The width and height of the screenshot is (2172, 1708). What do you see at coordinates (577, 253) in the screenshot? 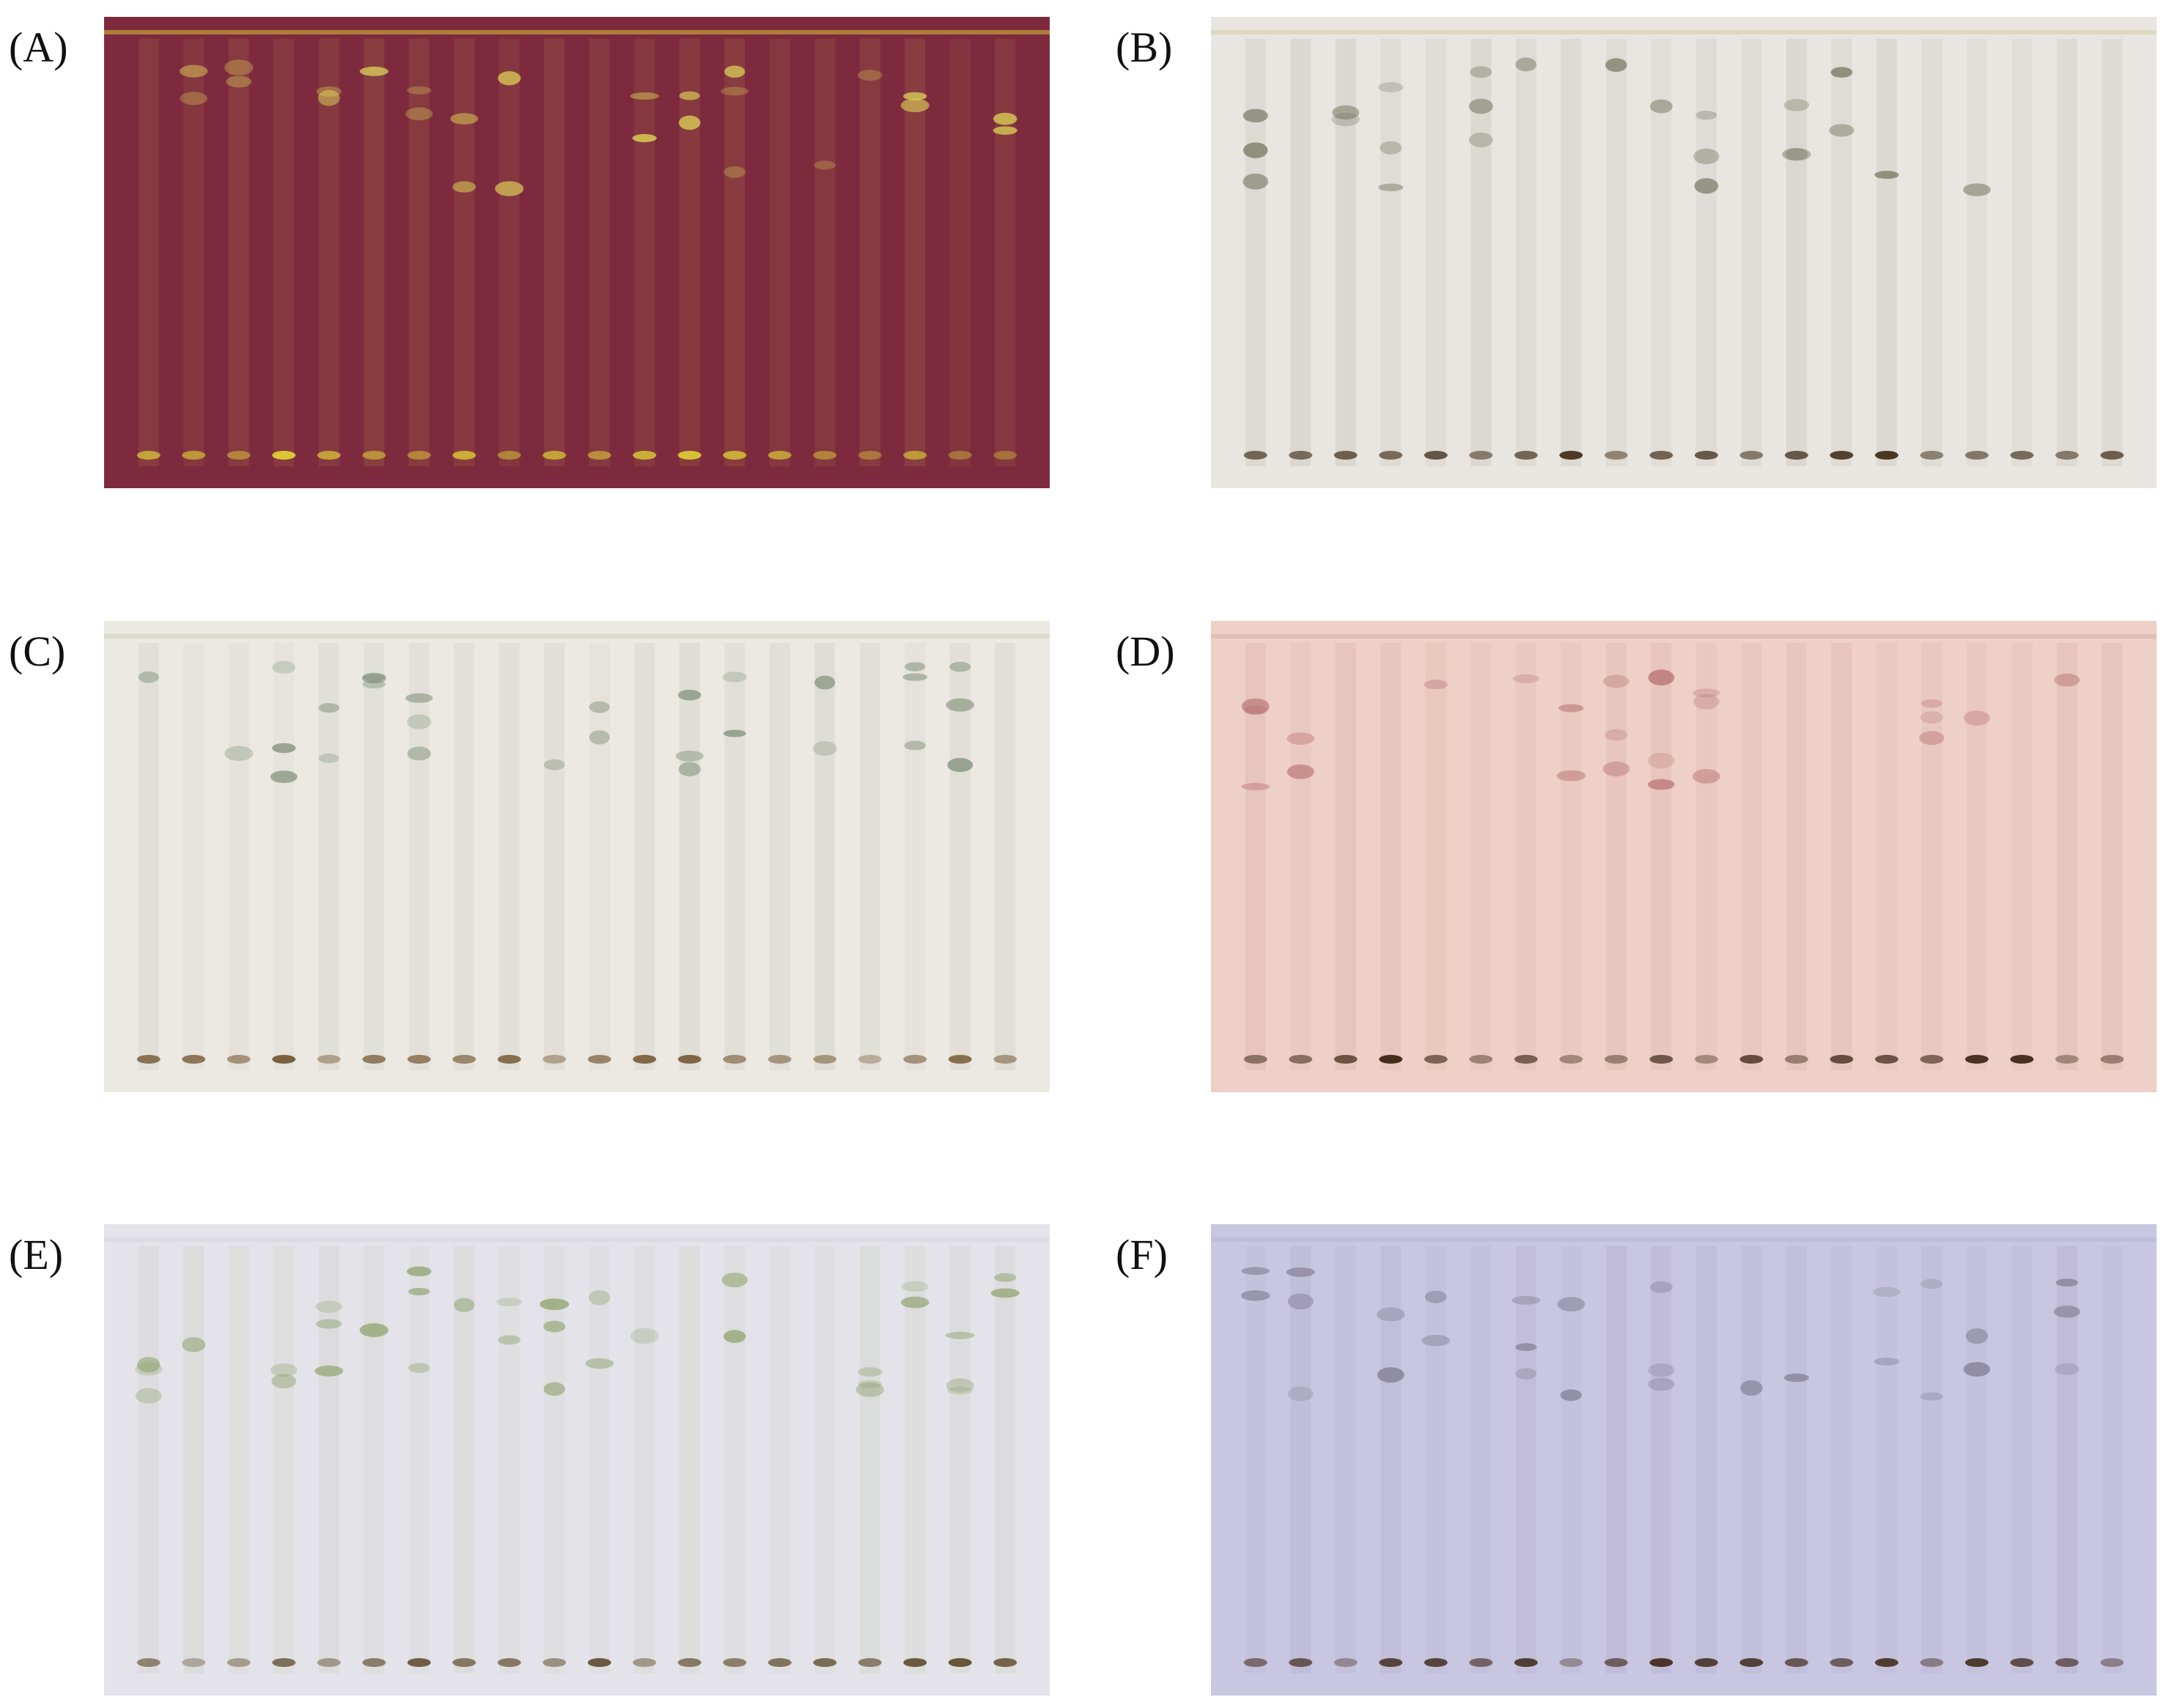
I see `tlc-plate-a` at bounding box center [577, 253].